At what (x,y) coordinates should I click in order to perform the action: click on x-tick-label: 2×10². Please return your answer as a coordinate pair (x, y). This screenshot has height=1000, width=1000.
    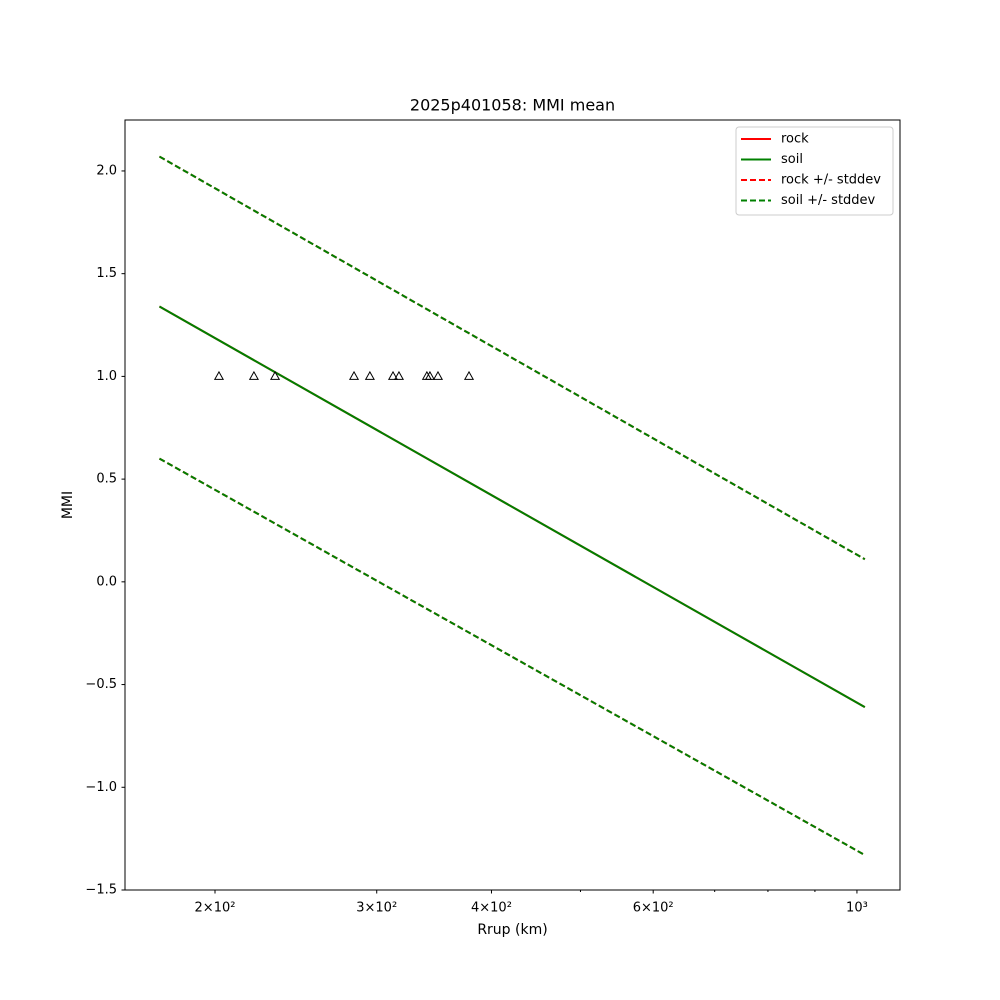
    Looking at the image, I should click on (215, 908).